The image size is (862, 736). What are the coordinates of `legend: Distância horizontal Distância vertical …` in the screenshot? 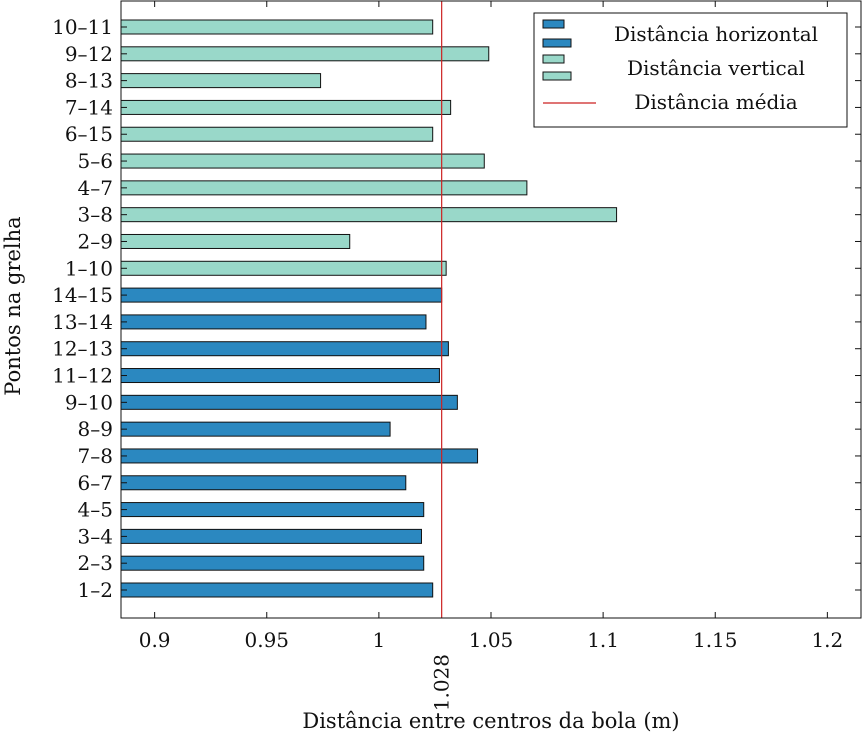 It's located at (690, 70).